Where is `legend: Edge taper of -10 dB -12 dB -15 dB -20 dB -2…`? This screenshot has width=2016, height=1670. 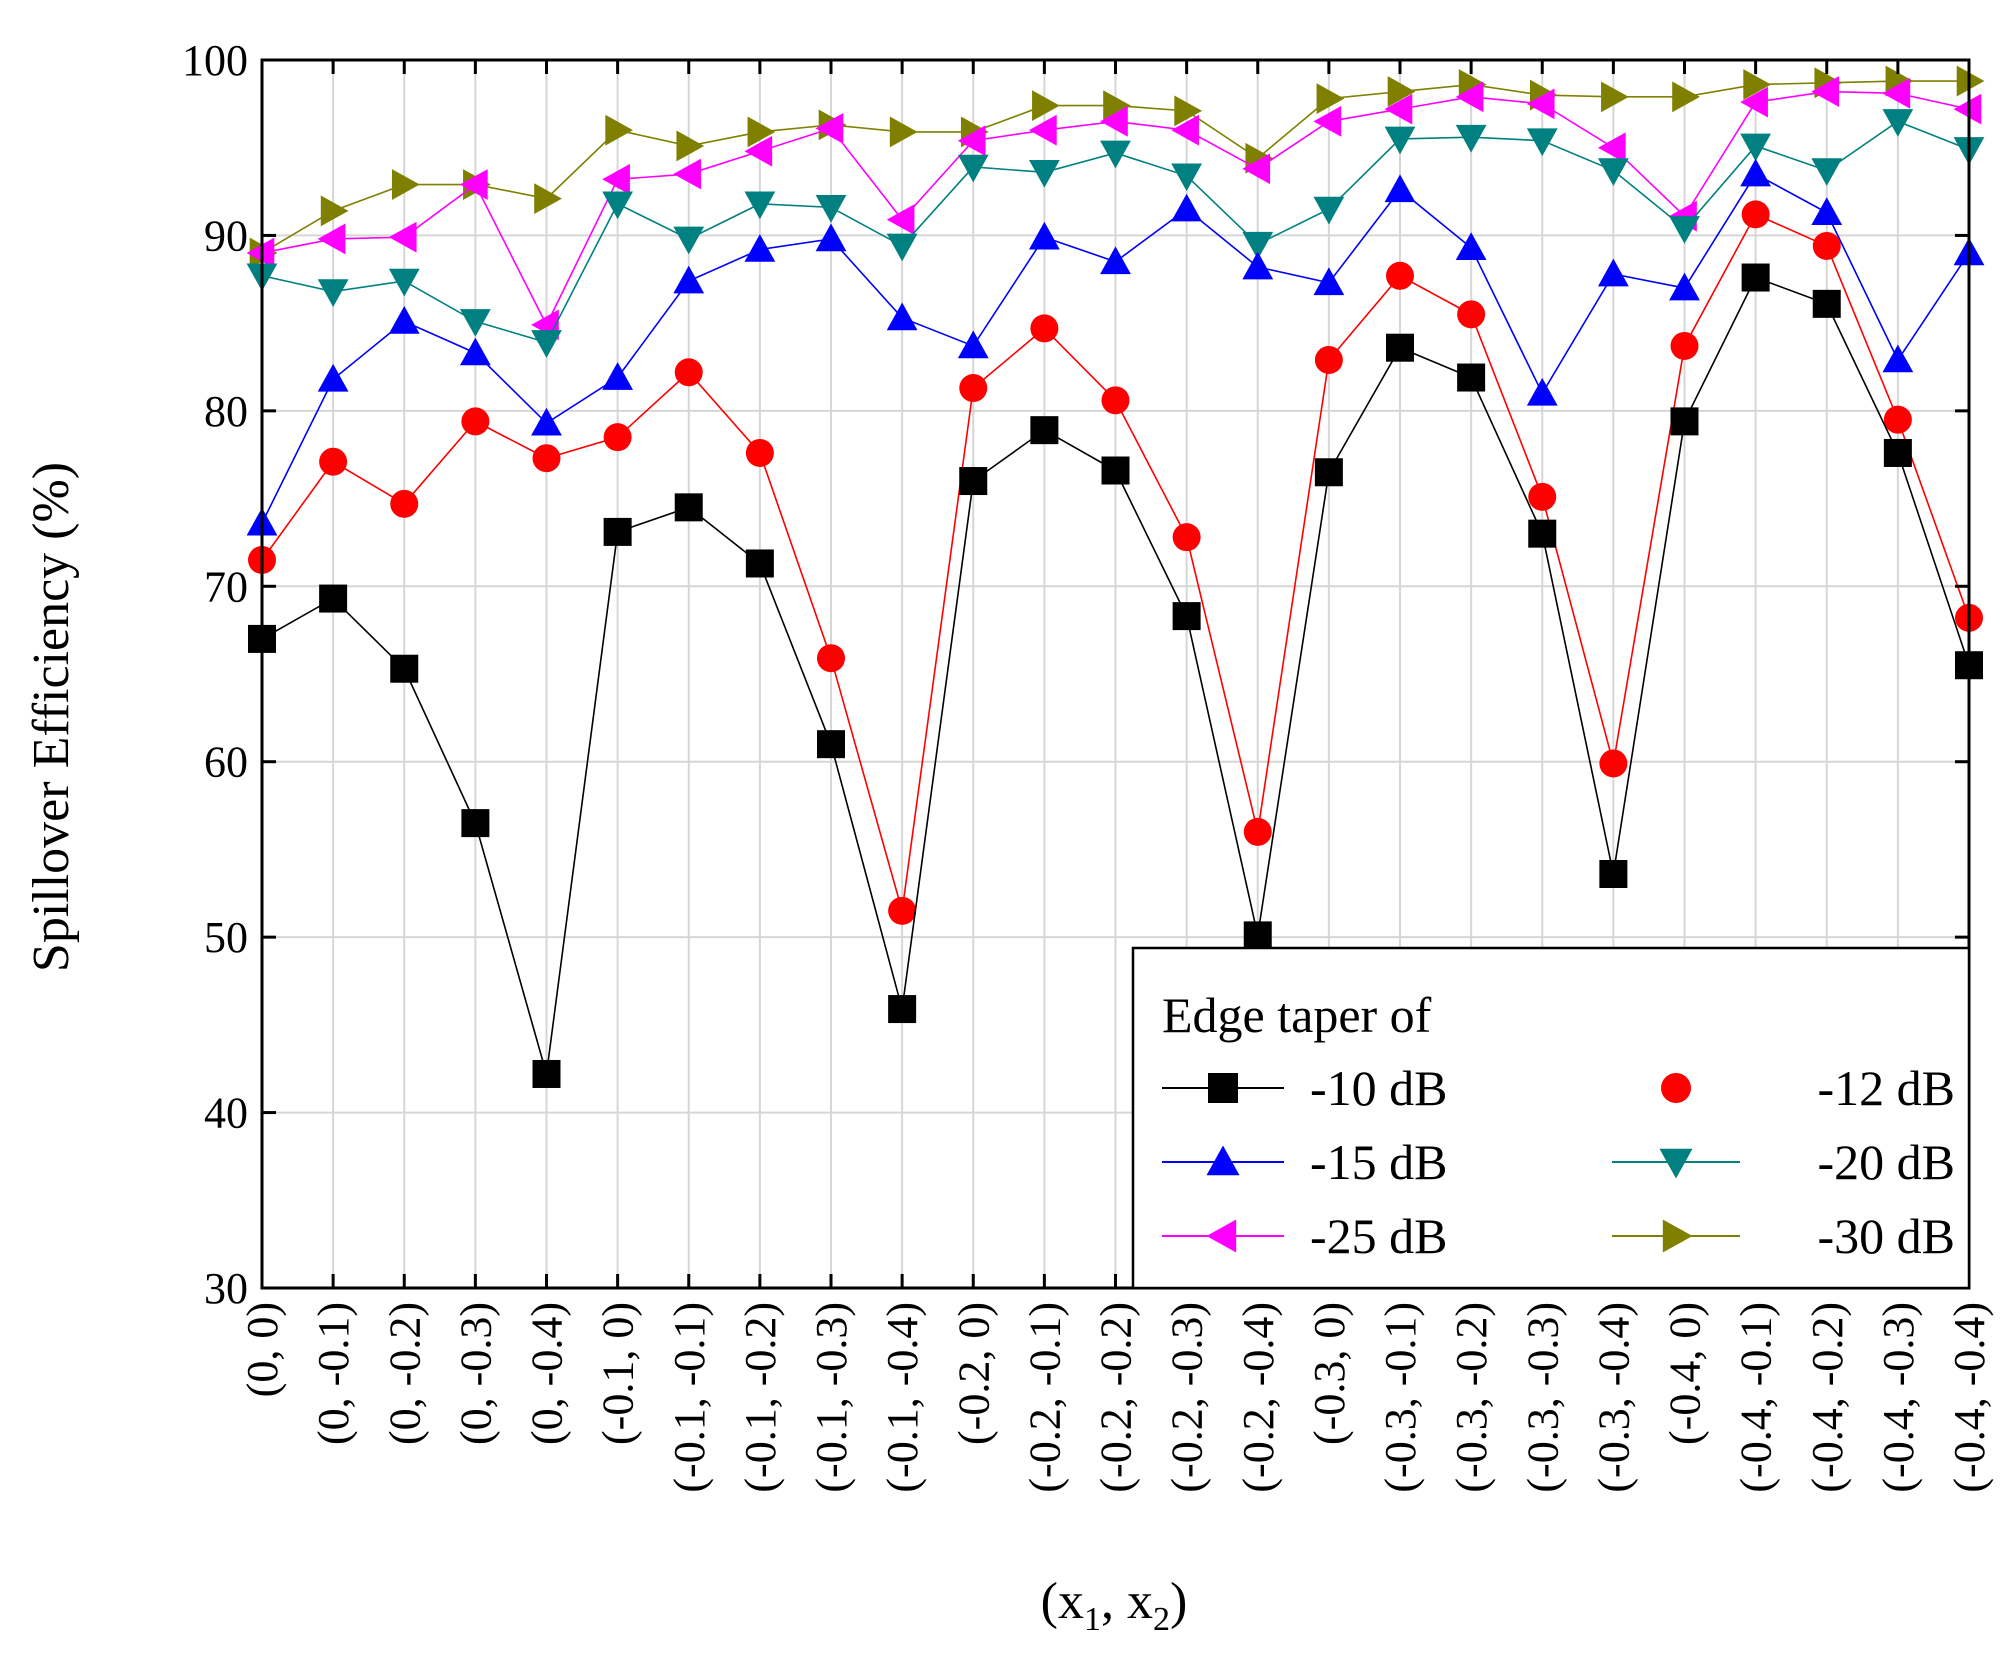
legend: Edge taper of -10 dB -12 dB -15 dB -20 dB -2… is located at coordinates (1551, 1118).